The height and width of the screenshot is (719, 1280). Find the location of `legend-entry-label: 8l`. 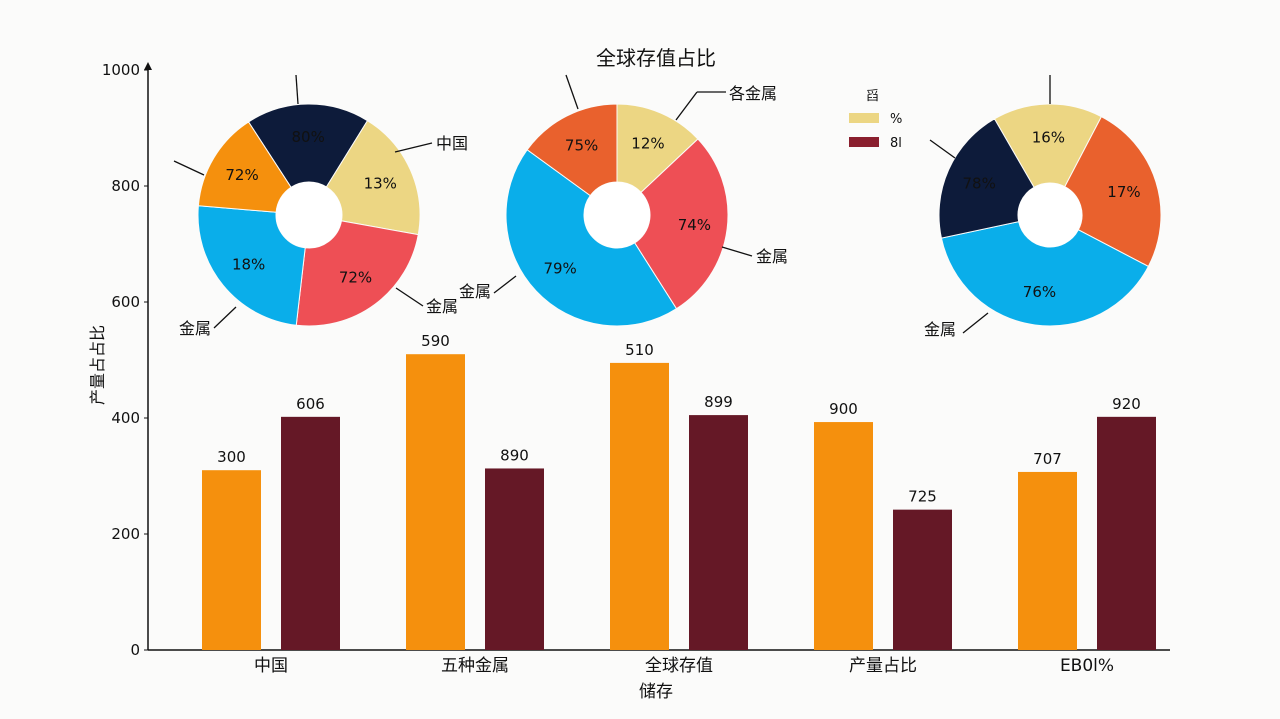

legend-entry-label: 8l is located at coordinates (896, 143).